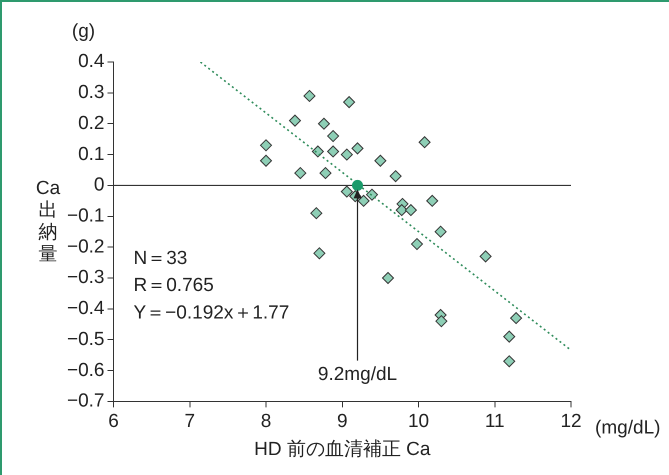 The width and height of the screenshot is (669, 475). Describe the element at coordinates (358, 374) in the screenshot. I see `annotation: 9.2mg/dL` at that location.